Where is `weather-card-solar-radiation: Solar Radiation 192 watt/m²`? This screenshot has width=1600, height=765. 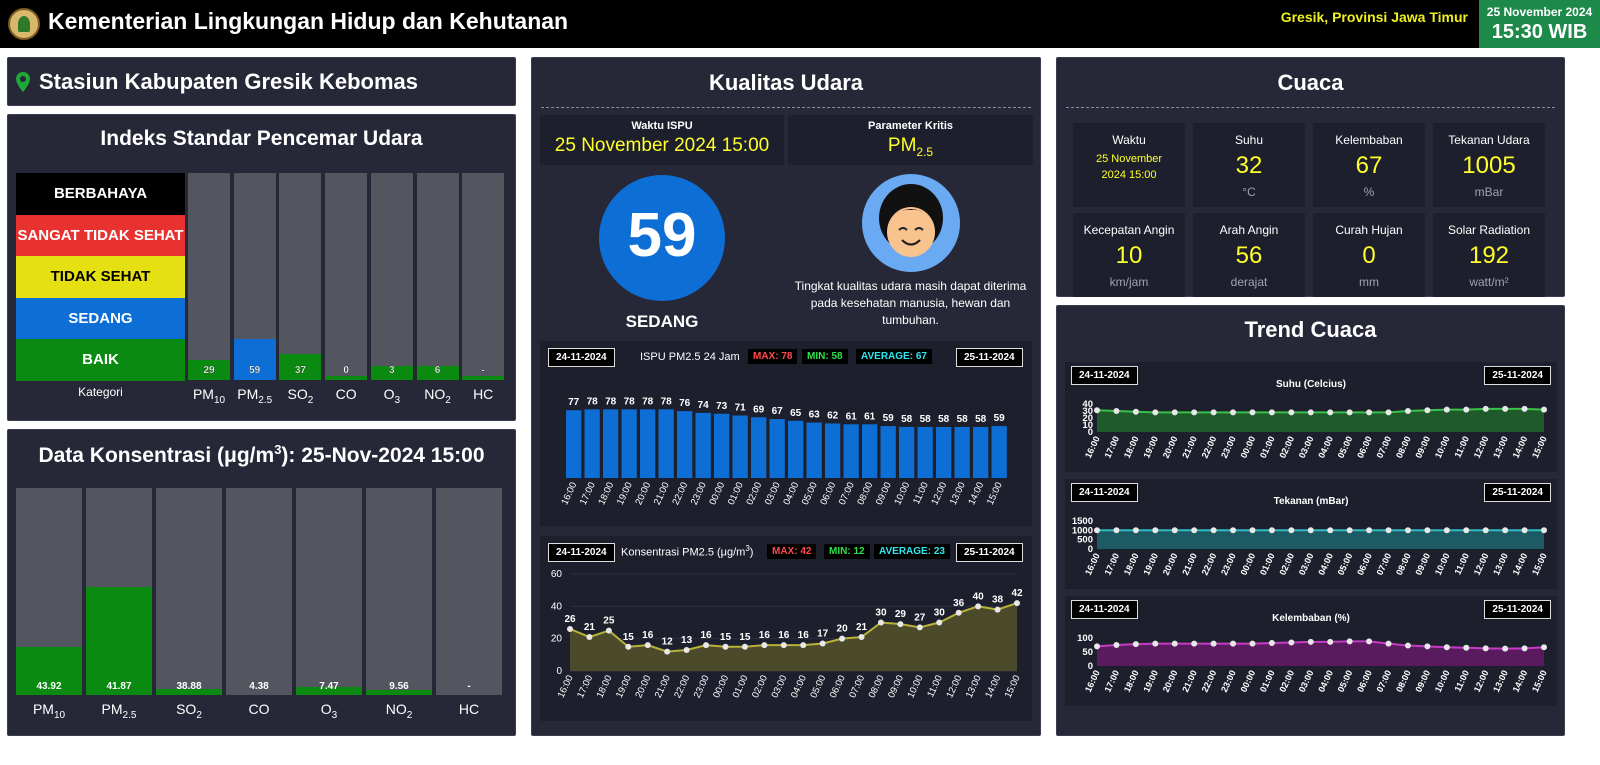
weather-card-solar-radiation: Solar Radiation 192 watt/m² is located at coordinates (1489, 255).